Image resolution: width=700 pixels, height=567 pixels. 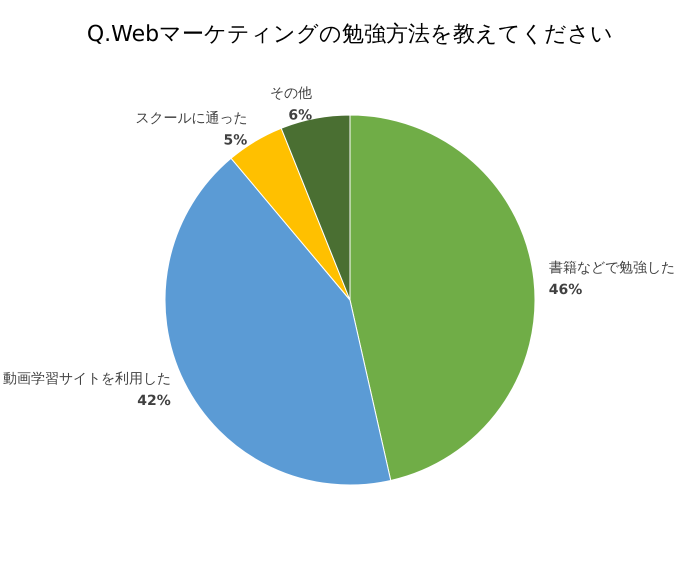 I want to click on chart-title: Q.Webマーケティングの勉強方法を教えてください, so click(x=350, y=34).